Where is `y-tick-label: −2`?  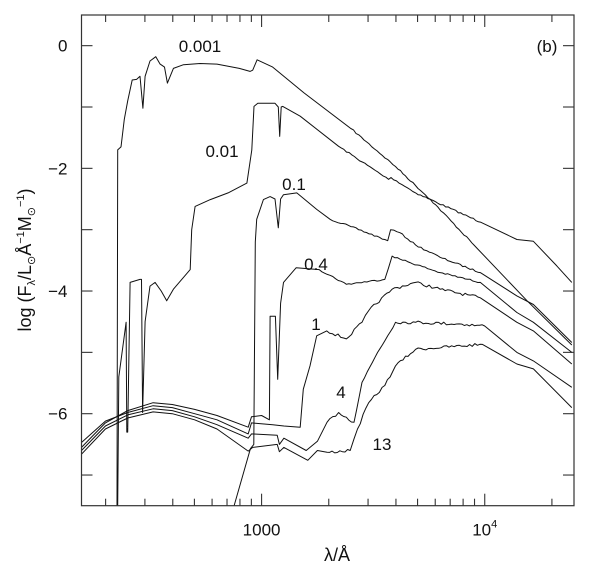 y-tick-label: −2 is located at coordinates (57, 168).